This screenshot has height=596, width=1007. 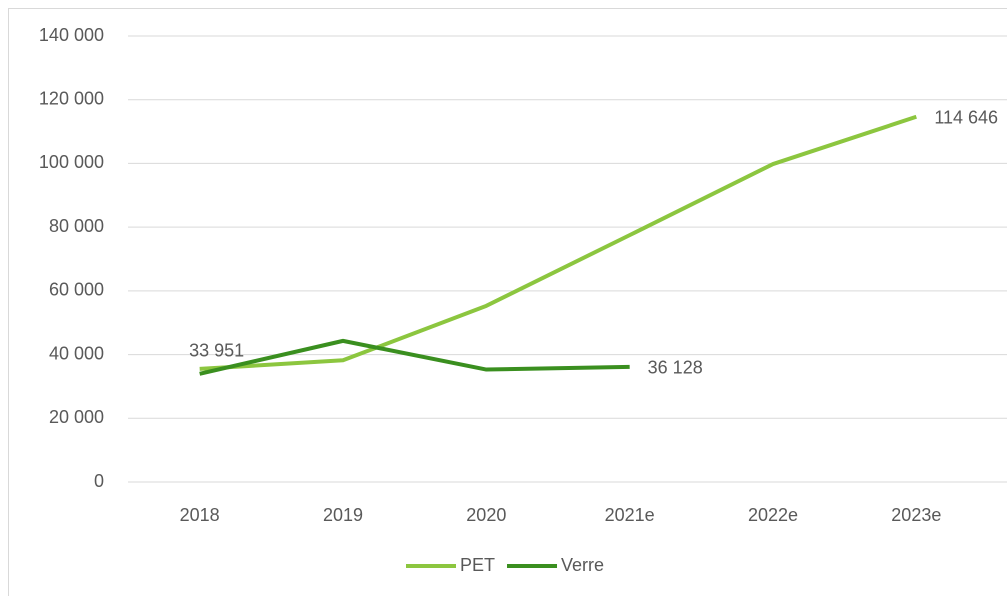 I want to click on line-series, so click(x=414, y=357).